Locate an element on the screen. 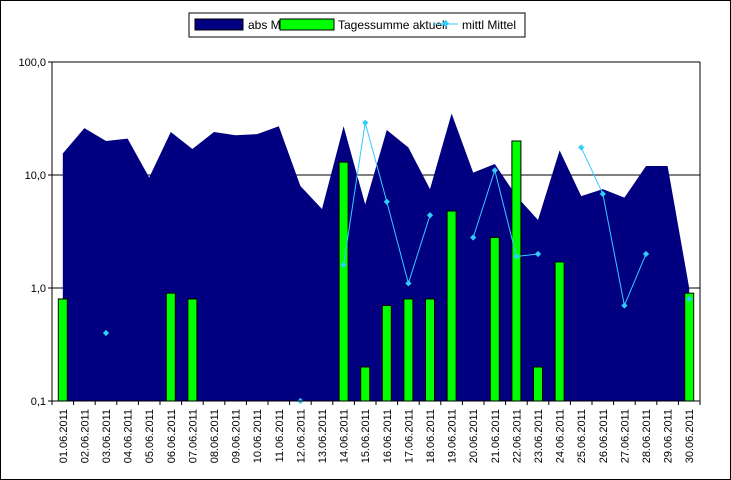 The image size is (731, 480). legend-marker-mittl-mittel is located at coordinates (445, 23).